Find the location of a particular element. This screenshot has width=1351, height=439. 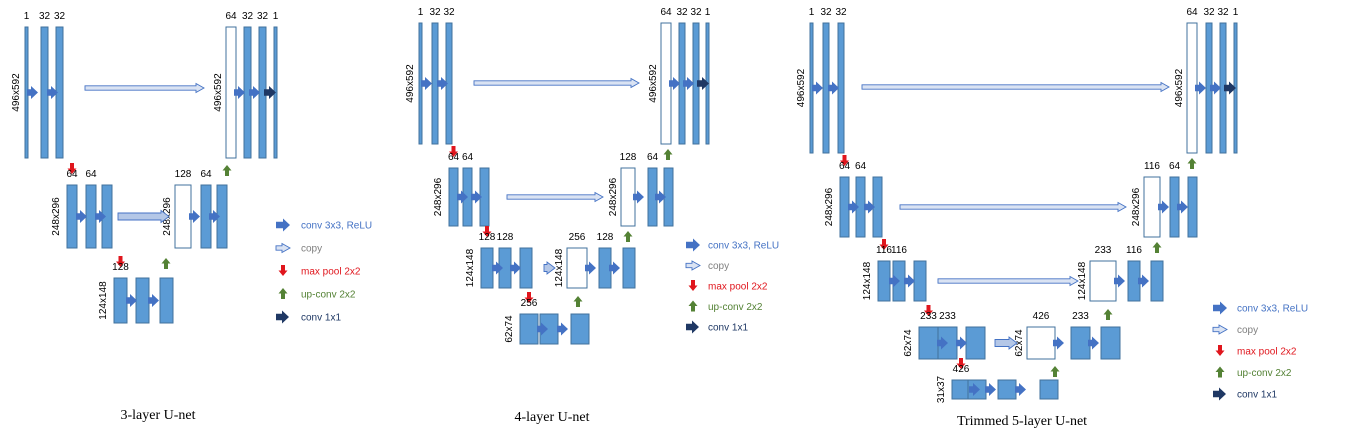

network-caption: Trimmed 5-layer U-net is located at coordinates (1022, 421).